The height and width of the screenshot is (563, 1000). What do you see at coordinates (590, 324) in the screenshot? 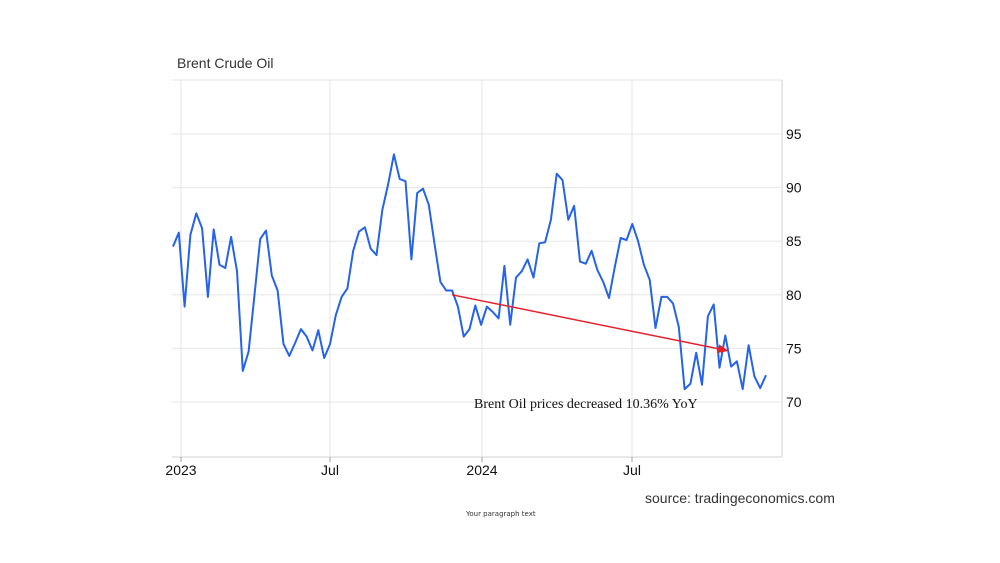
I see `trend-arrow` at bounding box center [590, 324].